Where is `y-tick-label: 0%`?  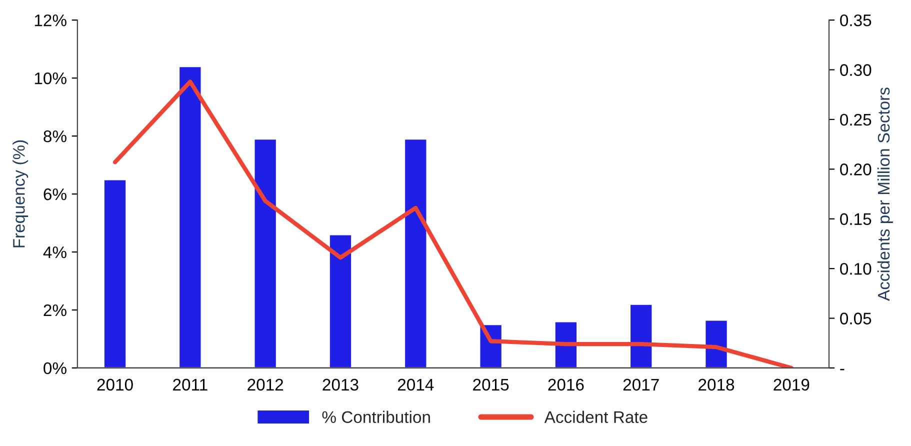
y-tick-label: 0% is located at coordinates (55, 368).